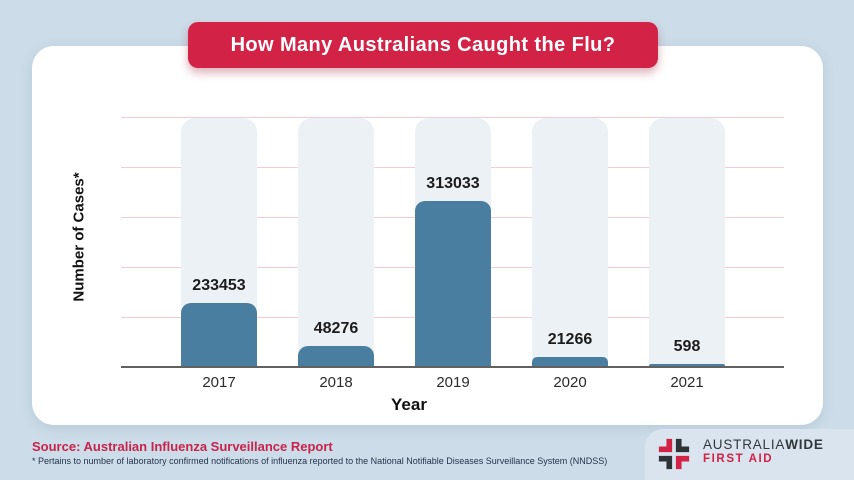 This screenshot has width=854, height=480. What do you see at coordinates (219, 285) in the screenshot?
I see `bar-value-label: 233453` at bounding box center [219, 285].